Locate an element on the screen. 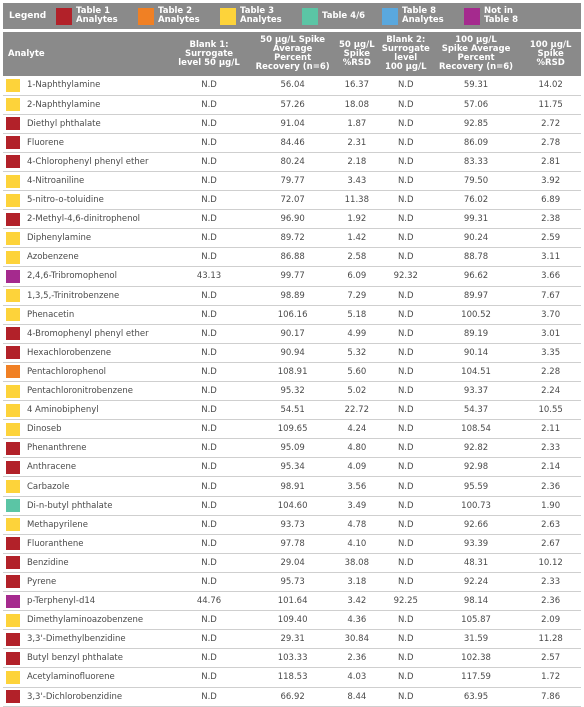 The image size is (584, 707). avg50-value: 104.60 is located at coordinates (292, 505).